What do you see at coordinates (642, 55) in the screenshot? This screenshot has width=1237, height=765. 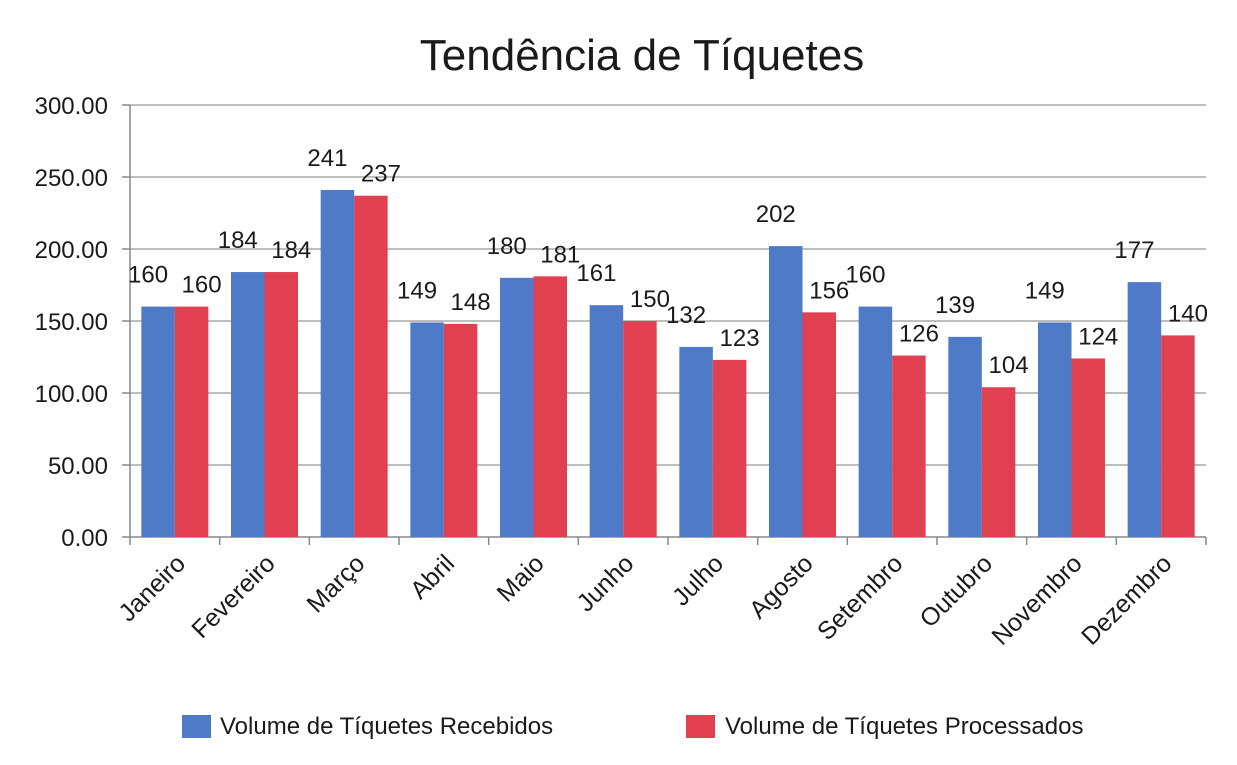 I see `chart-title: Tendência de Tíquetes` at bounding box center [642, 55].